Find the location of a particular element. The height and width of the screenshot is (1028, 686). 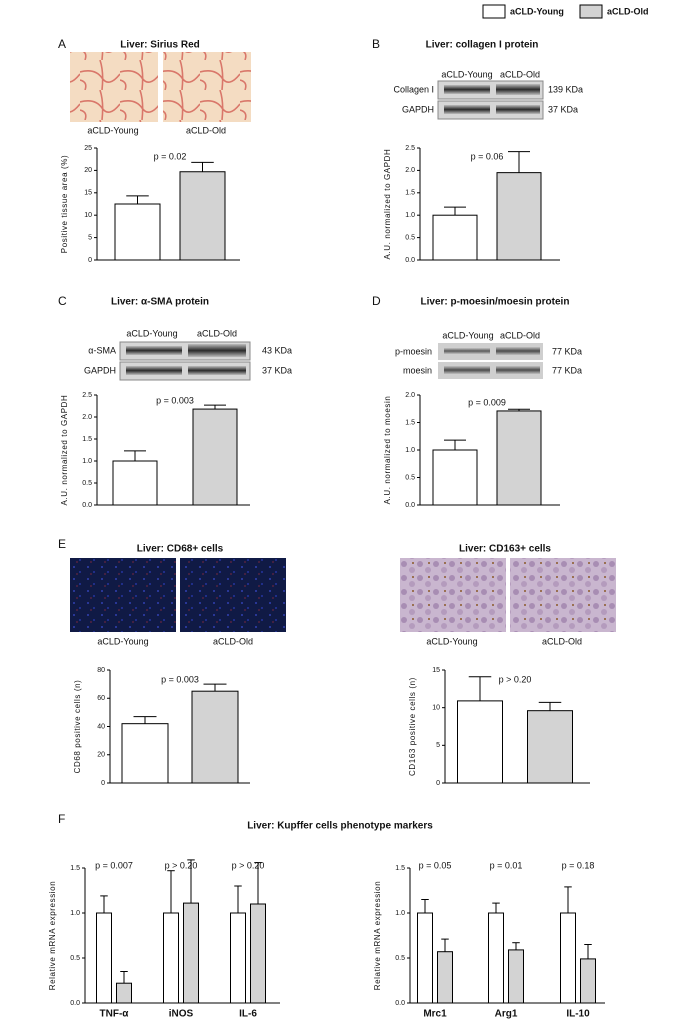

panel-label: D is located at coordinates (376, 301).